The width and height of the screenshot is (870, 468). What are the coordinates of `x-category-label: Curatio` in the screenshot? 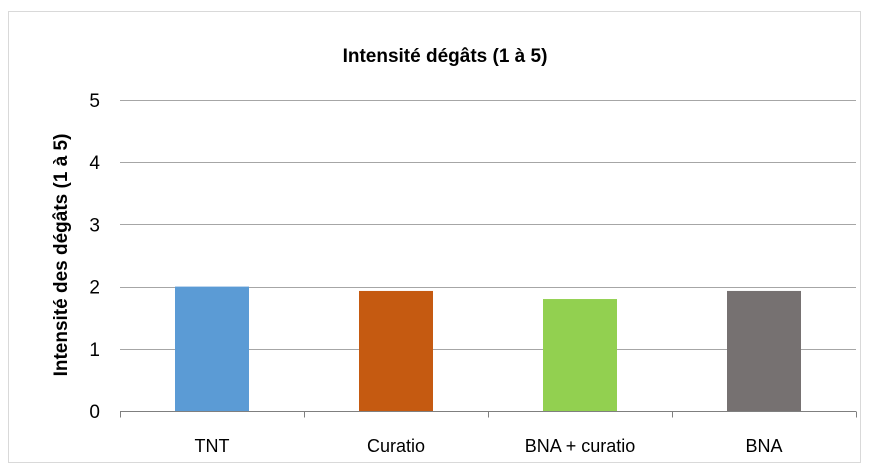 It's located at (396, 446).